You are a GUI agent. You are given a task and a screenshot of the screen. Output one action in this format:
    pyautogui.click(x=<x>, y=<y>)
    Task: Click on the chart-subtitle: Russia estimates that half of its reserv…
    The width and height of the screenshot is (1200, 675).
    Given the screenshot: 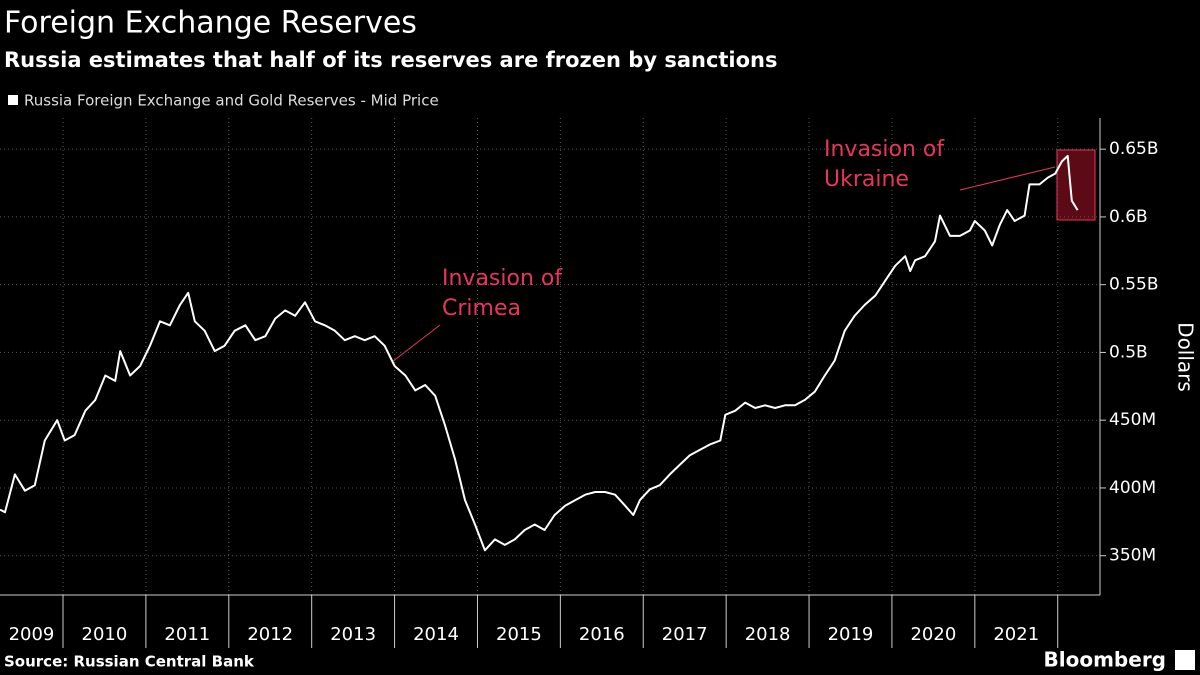 What is the action you would take?
    pyautogui.click(x=391, y=60)
    